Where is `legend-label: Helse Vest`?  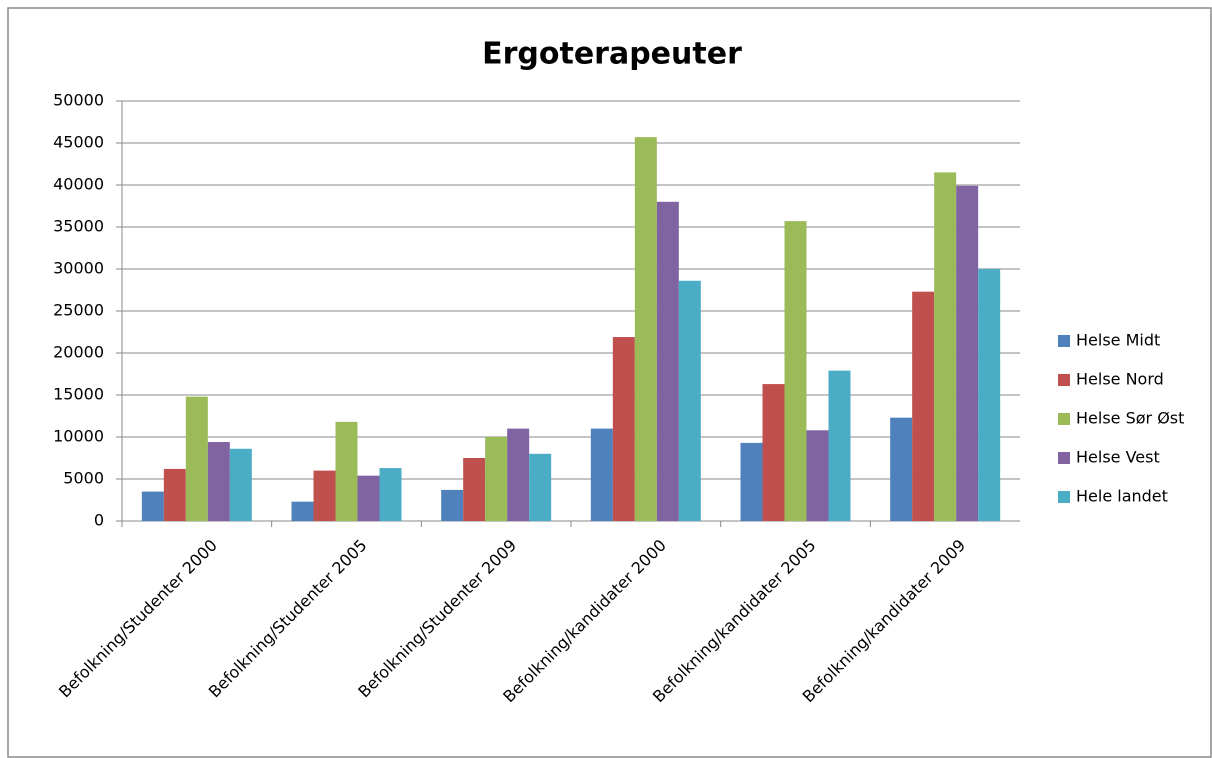 legend-label: Helse Vest is located at coordinates (1118, 457).